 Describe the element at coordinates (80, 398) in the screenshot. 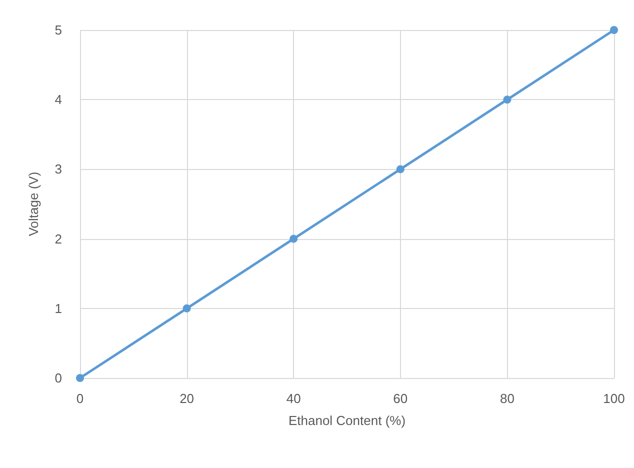

I see `x-tick-label: 0` at that location.